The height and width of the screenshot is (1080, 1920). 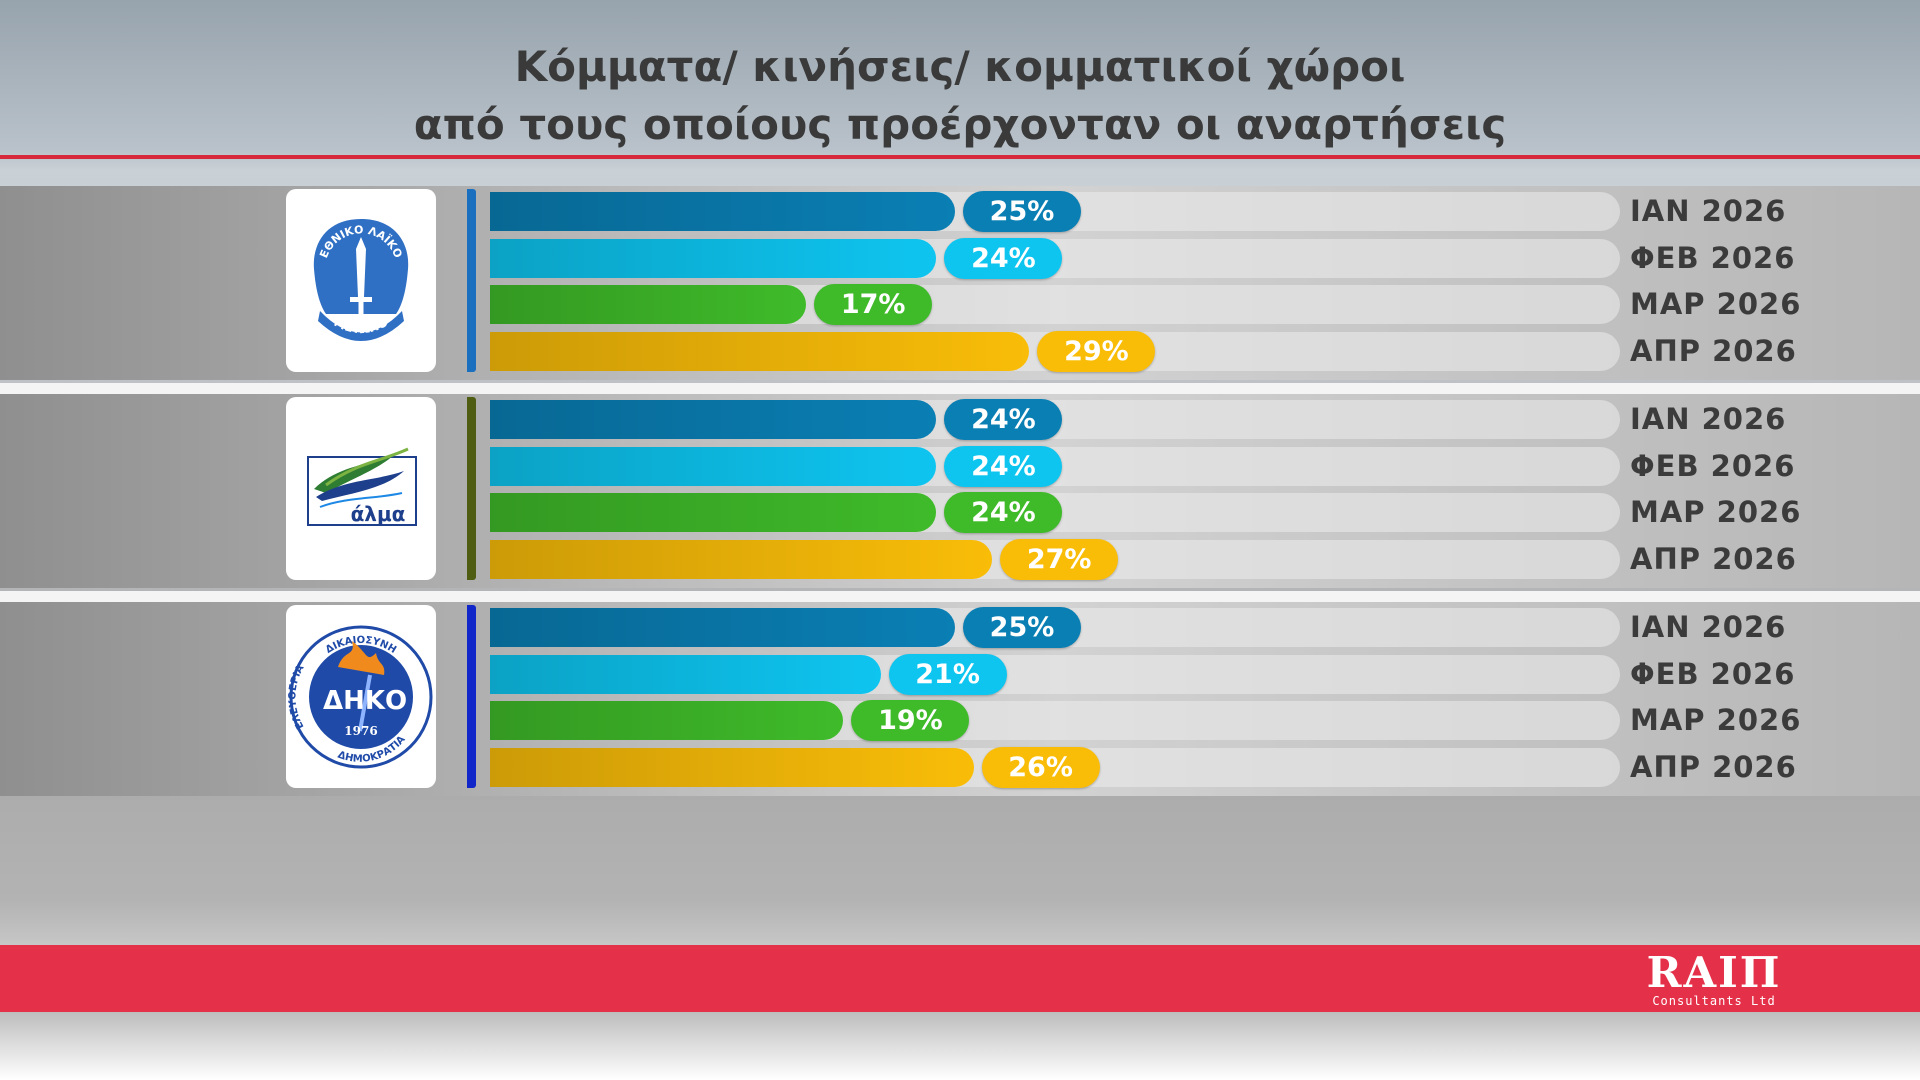 What do you see at coordinates (361, 319) in the screenshot?
I see `sword-pommel-icon` at bounding box center [361, 319].